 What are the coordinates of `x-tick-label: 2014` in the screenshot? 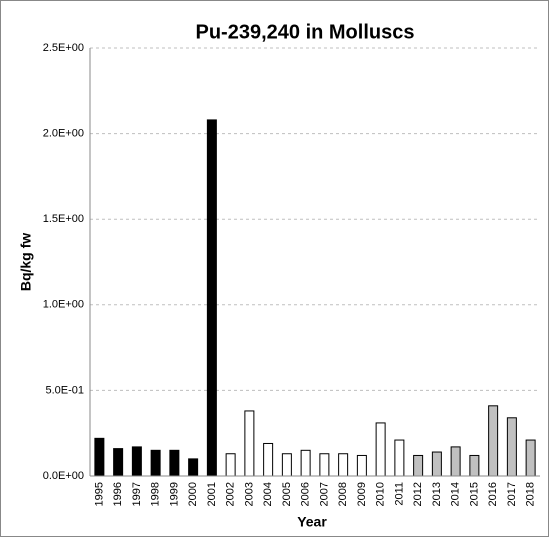 It's located at (456, 494).